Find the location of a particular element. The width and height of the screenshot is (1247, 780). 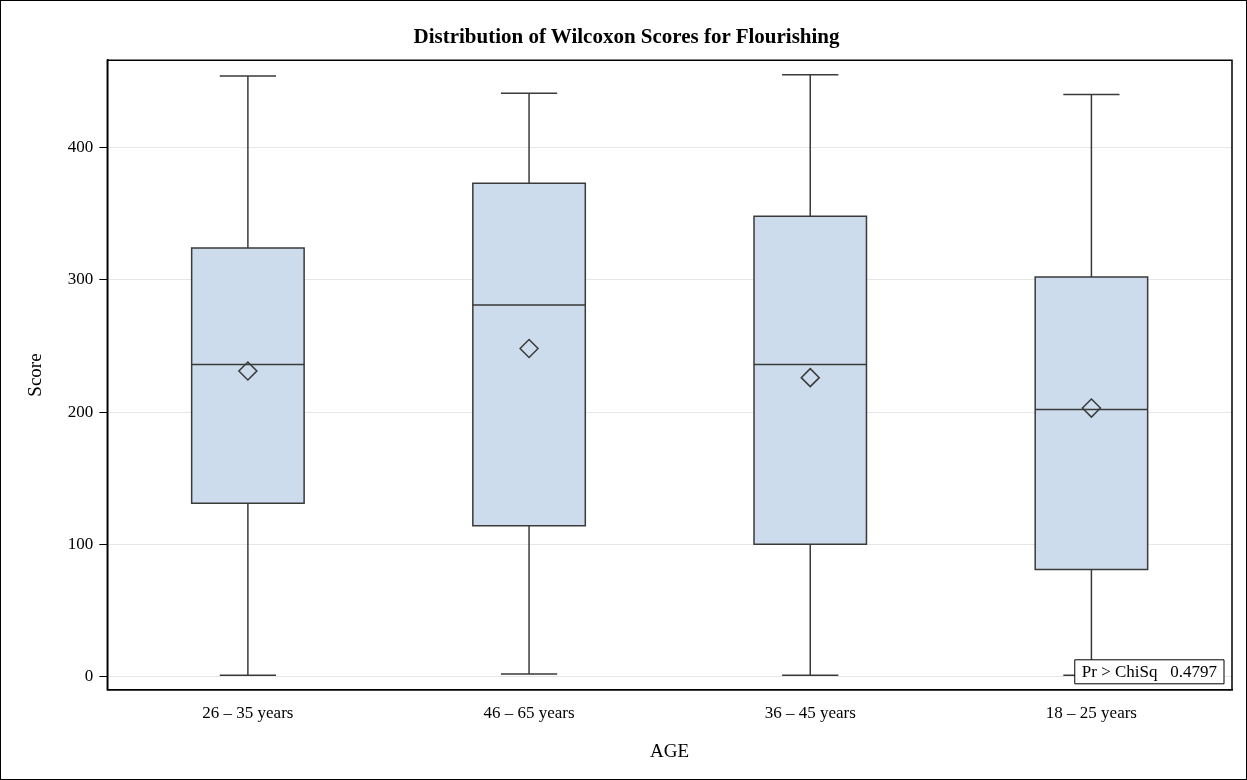

y-axis-title: Score is located at coordinates (35, 375).